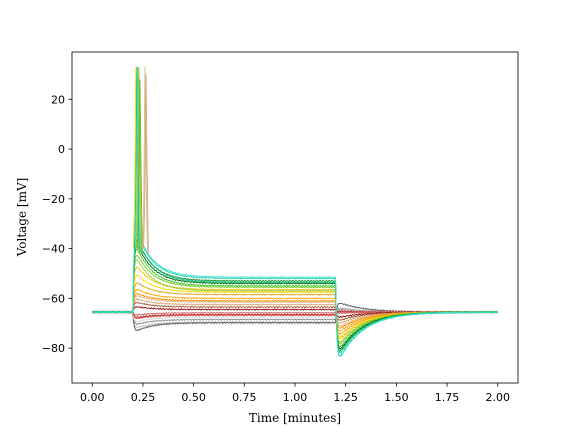  I want to click on y-tick-label: −40, so click(53, 249).